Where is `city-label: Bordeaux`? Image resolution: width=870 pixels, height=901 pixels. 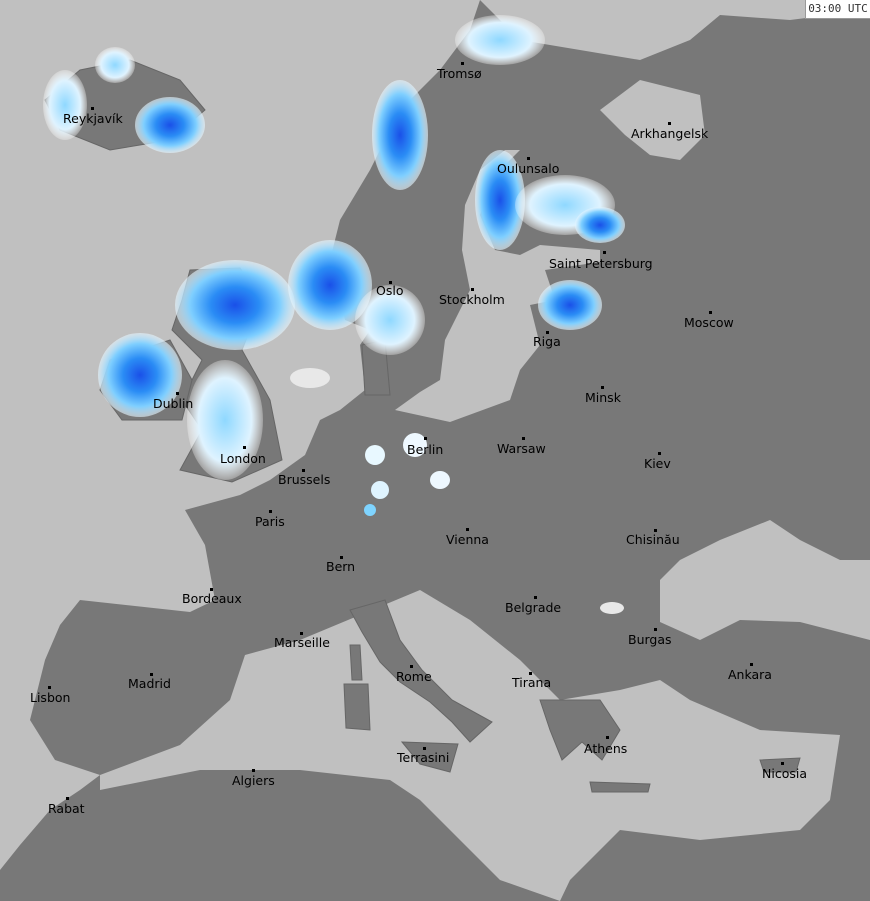 city-label: Bordeaux is located at coordinates (212, 598).